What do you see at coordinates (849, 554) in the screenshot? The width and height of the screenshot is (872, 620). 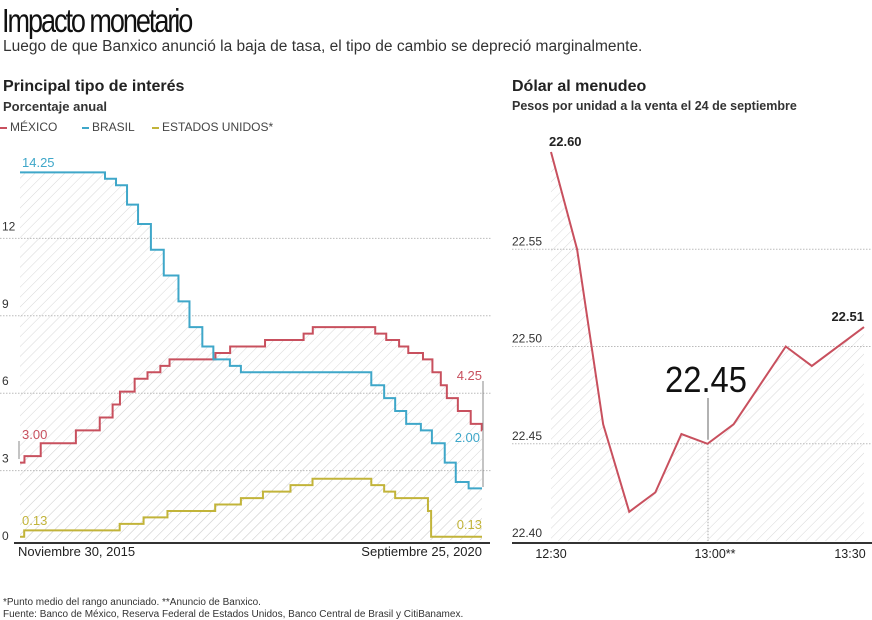 I see `x-tick-label: 13:30` at bounding box center [849, 554].